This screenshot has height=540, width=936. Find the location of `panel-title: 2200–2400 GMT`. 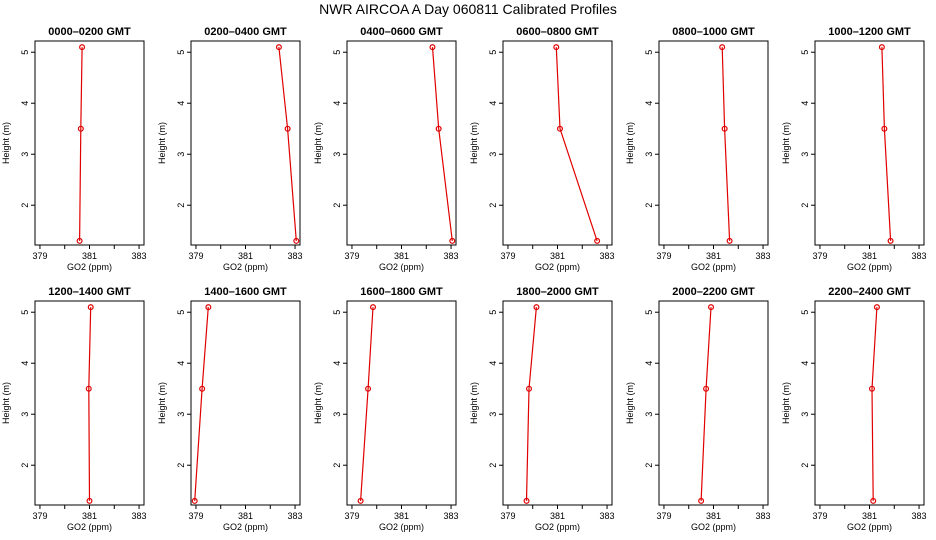

panel-title: 2200–2400 GMT is located at coordinates (869, 292).